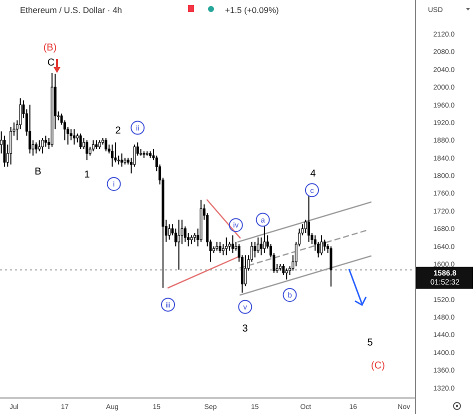 The height and width of the screenshot is (414, 474). What do you see at coordinates (87, 175) in the screenshot?
I see `annotation: 1` at bounding box center [87, 175].